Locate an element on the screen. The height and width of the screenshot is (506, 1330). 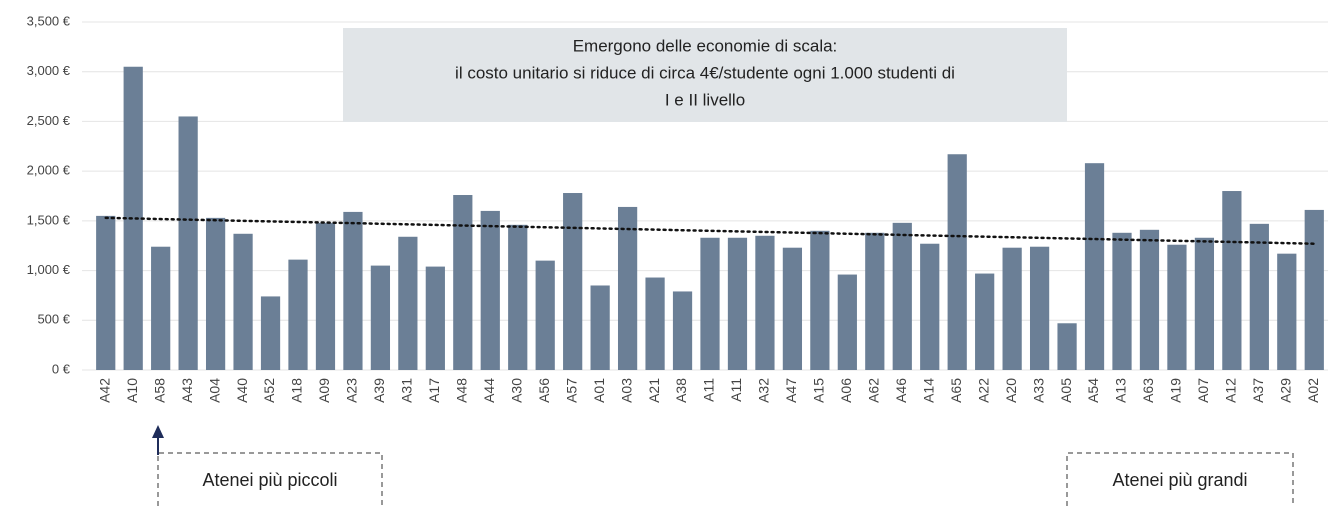
annotation-box is located at coordinates (705, 75).